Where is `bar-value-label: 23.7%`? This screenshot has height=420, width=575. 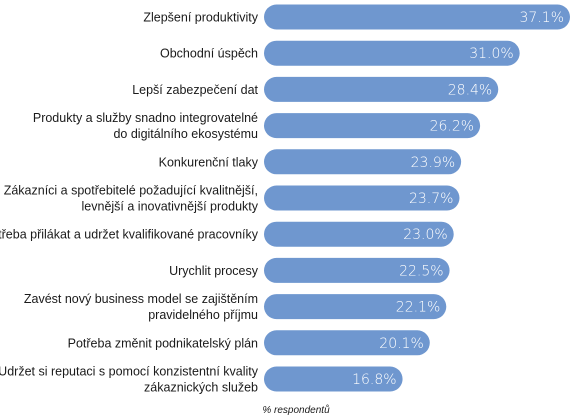 bar-value-label: 23.7% is located at coordinates (431, 199).